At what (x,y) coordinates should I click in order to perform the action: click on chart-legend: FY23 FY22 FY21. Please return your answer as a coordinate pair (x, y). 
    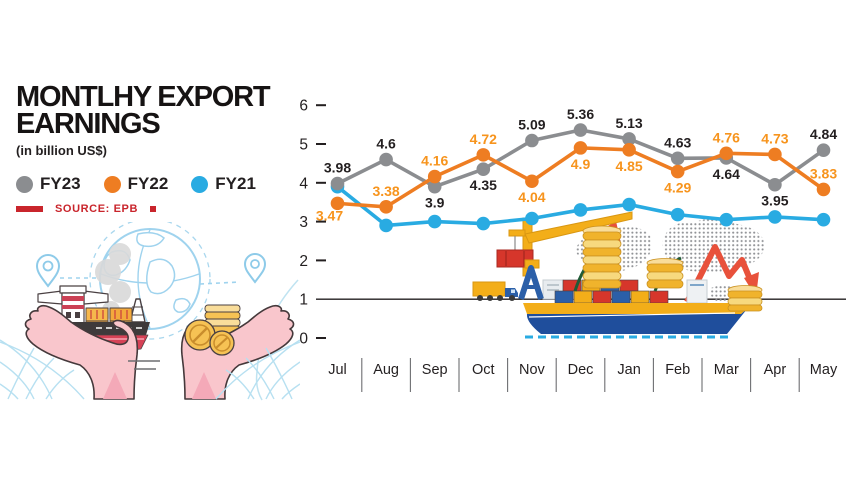
    Looking at the image, I should click on (156, 184).